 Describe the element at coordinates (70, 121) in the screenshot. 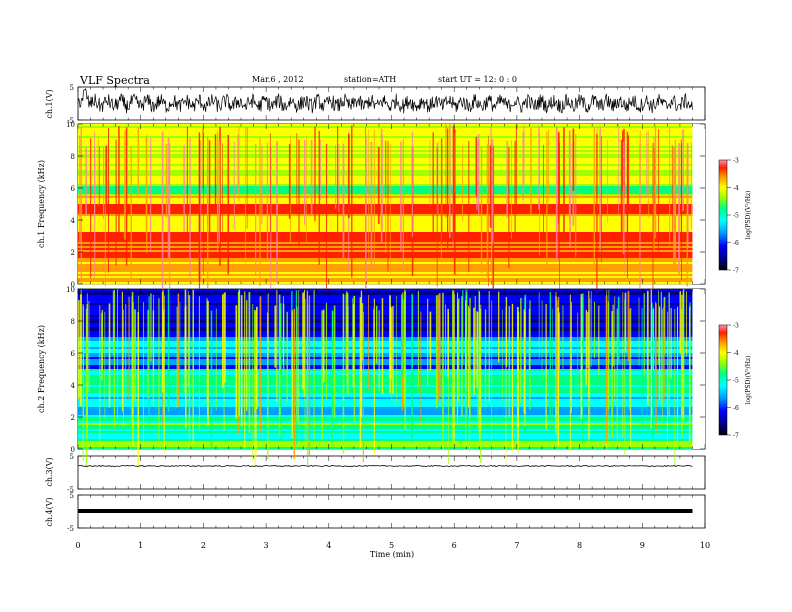

I see `y-tick-label: -5` at that location.